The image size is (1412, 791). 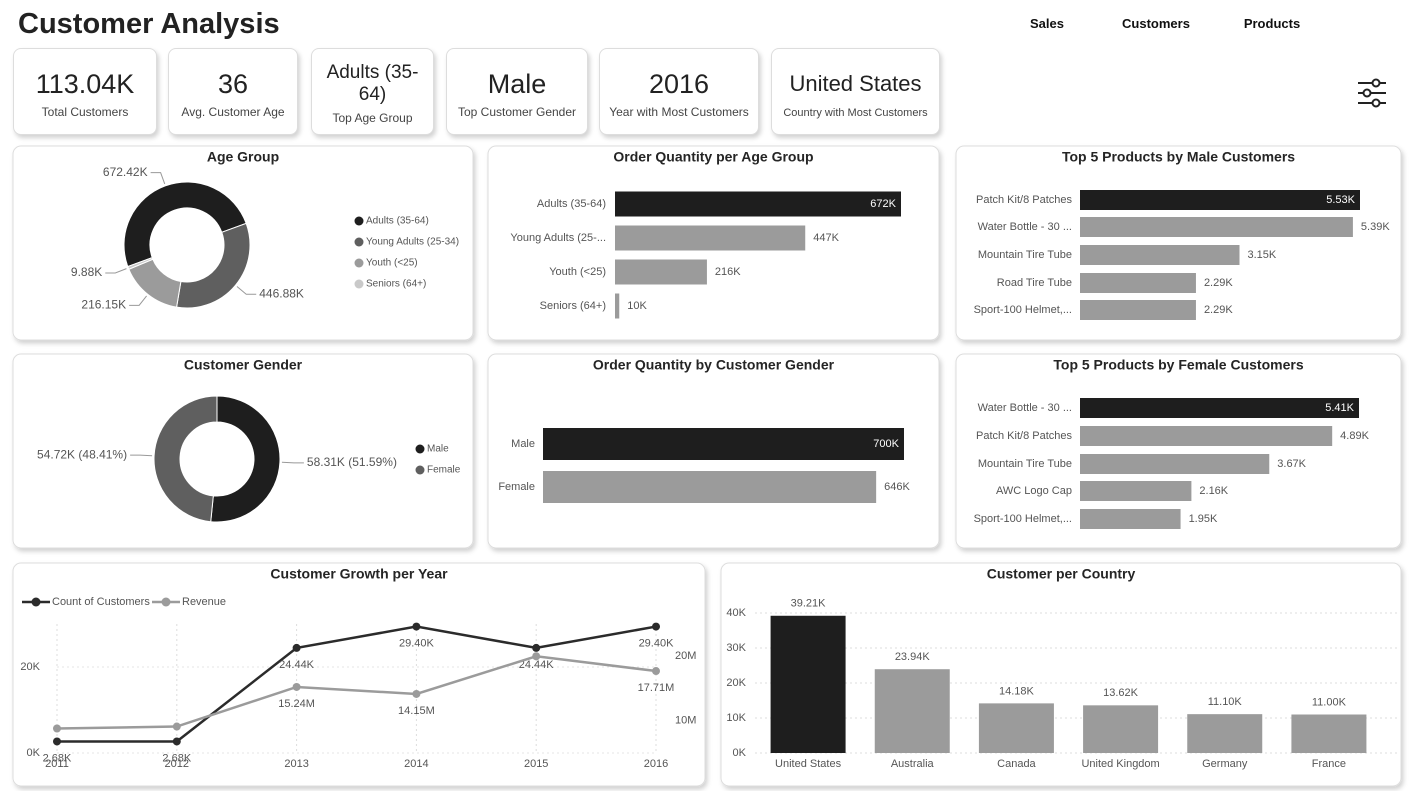 I want to click on legend-label: Revenue, so click(x=204, y=602).